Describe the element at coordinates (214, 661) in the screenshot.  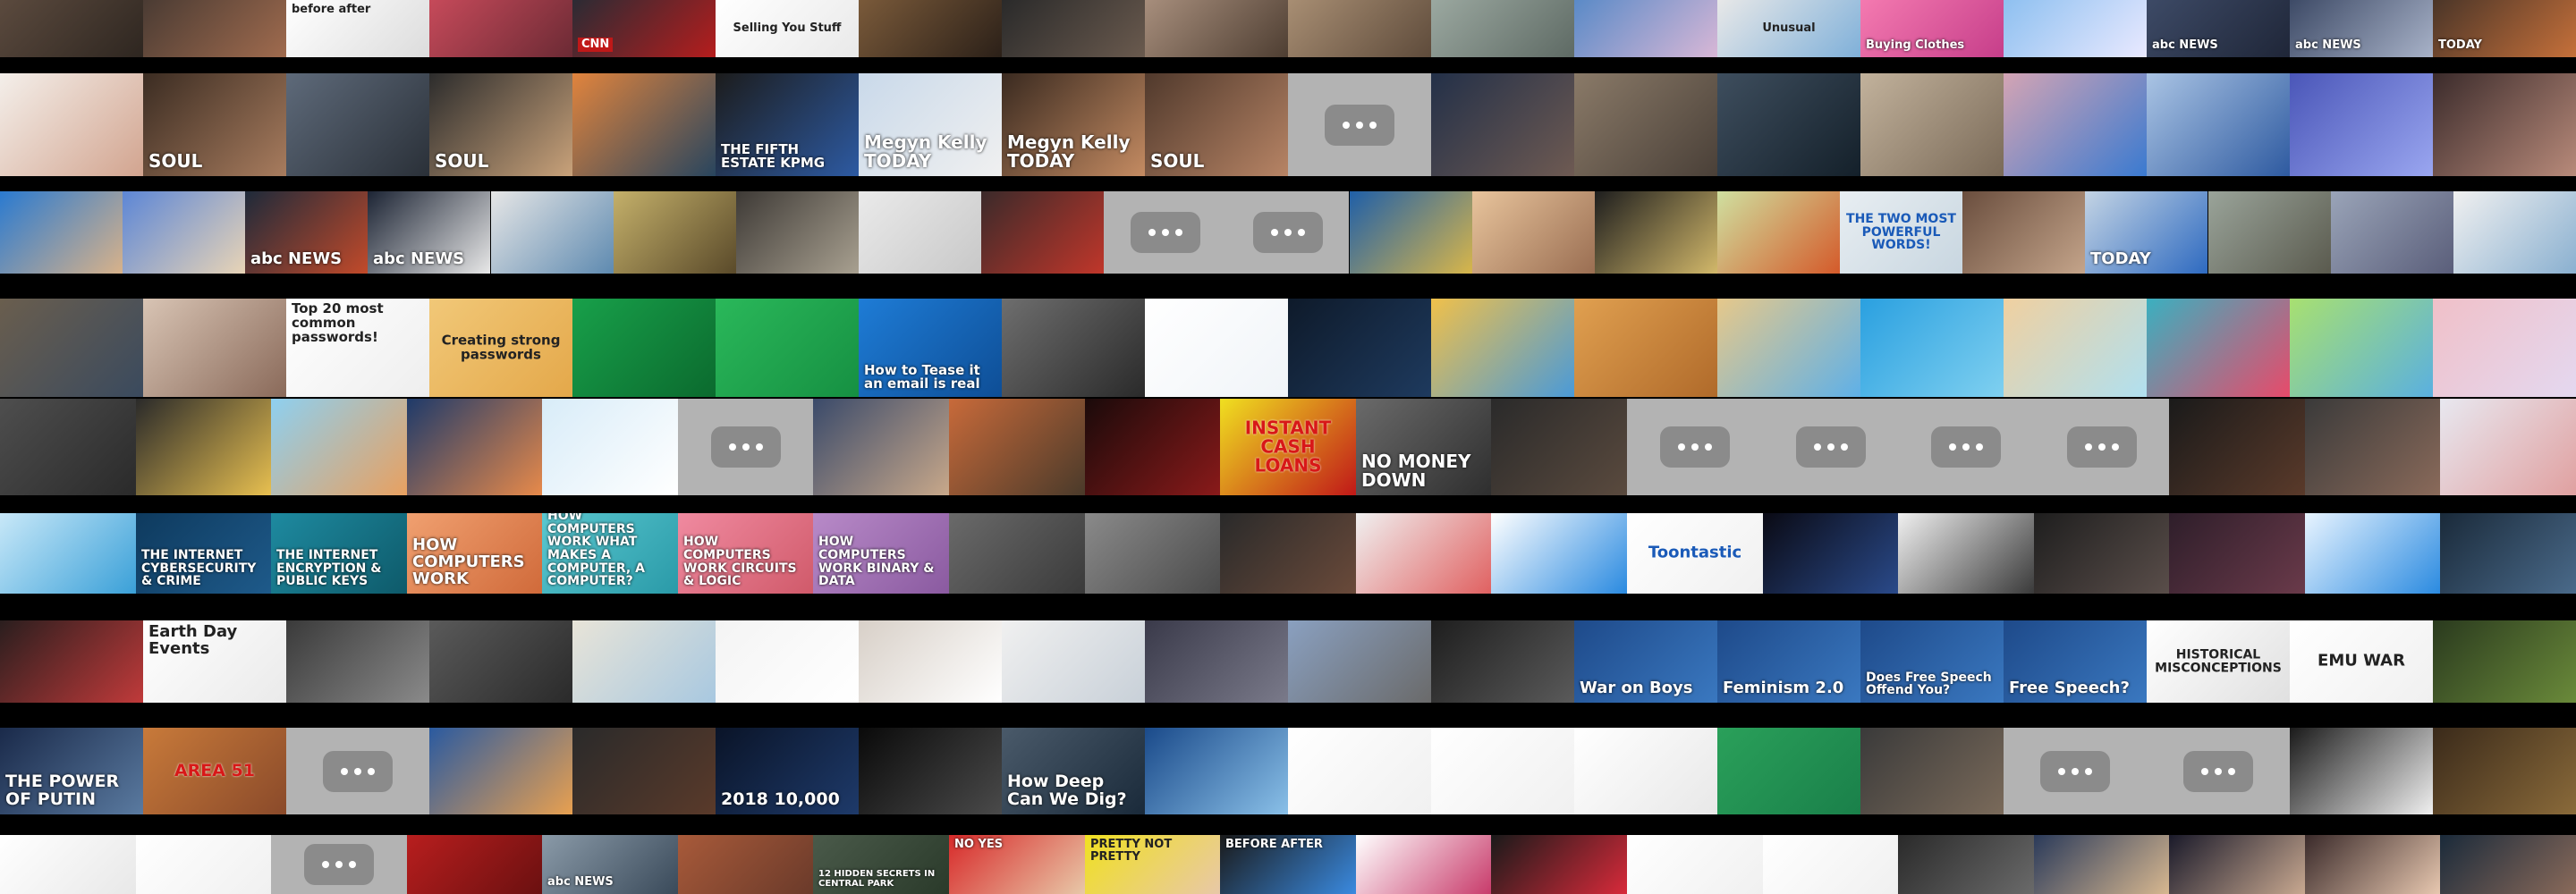
I see `video-thumbnail: Earth Day Events` at that location.